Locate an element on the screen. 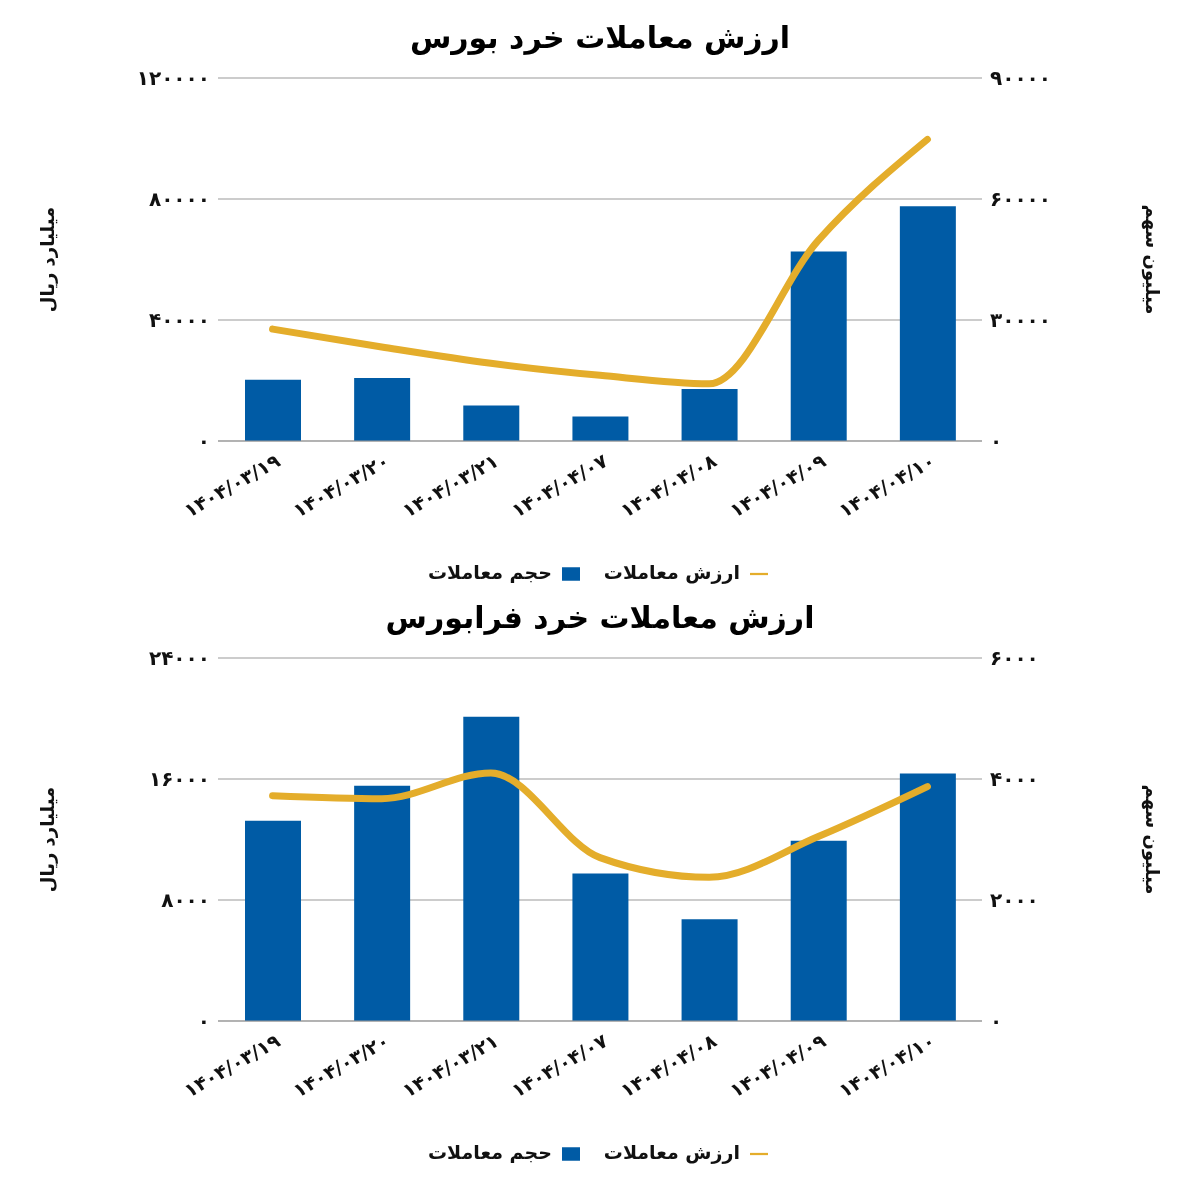 The height and width of the screenshot is (1201, 1200). y2-tick-label: ۲۰۰۰ is located at coordinates (1014, 900).